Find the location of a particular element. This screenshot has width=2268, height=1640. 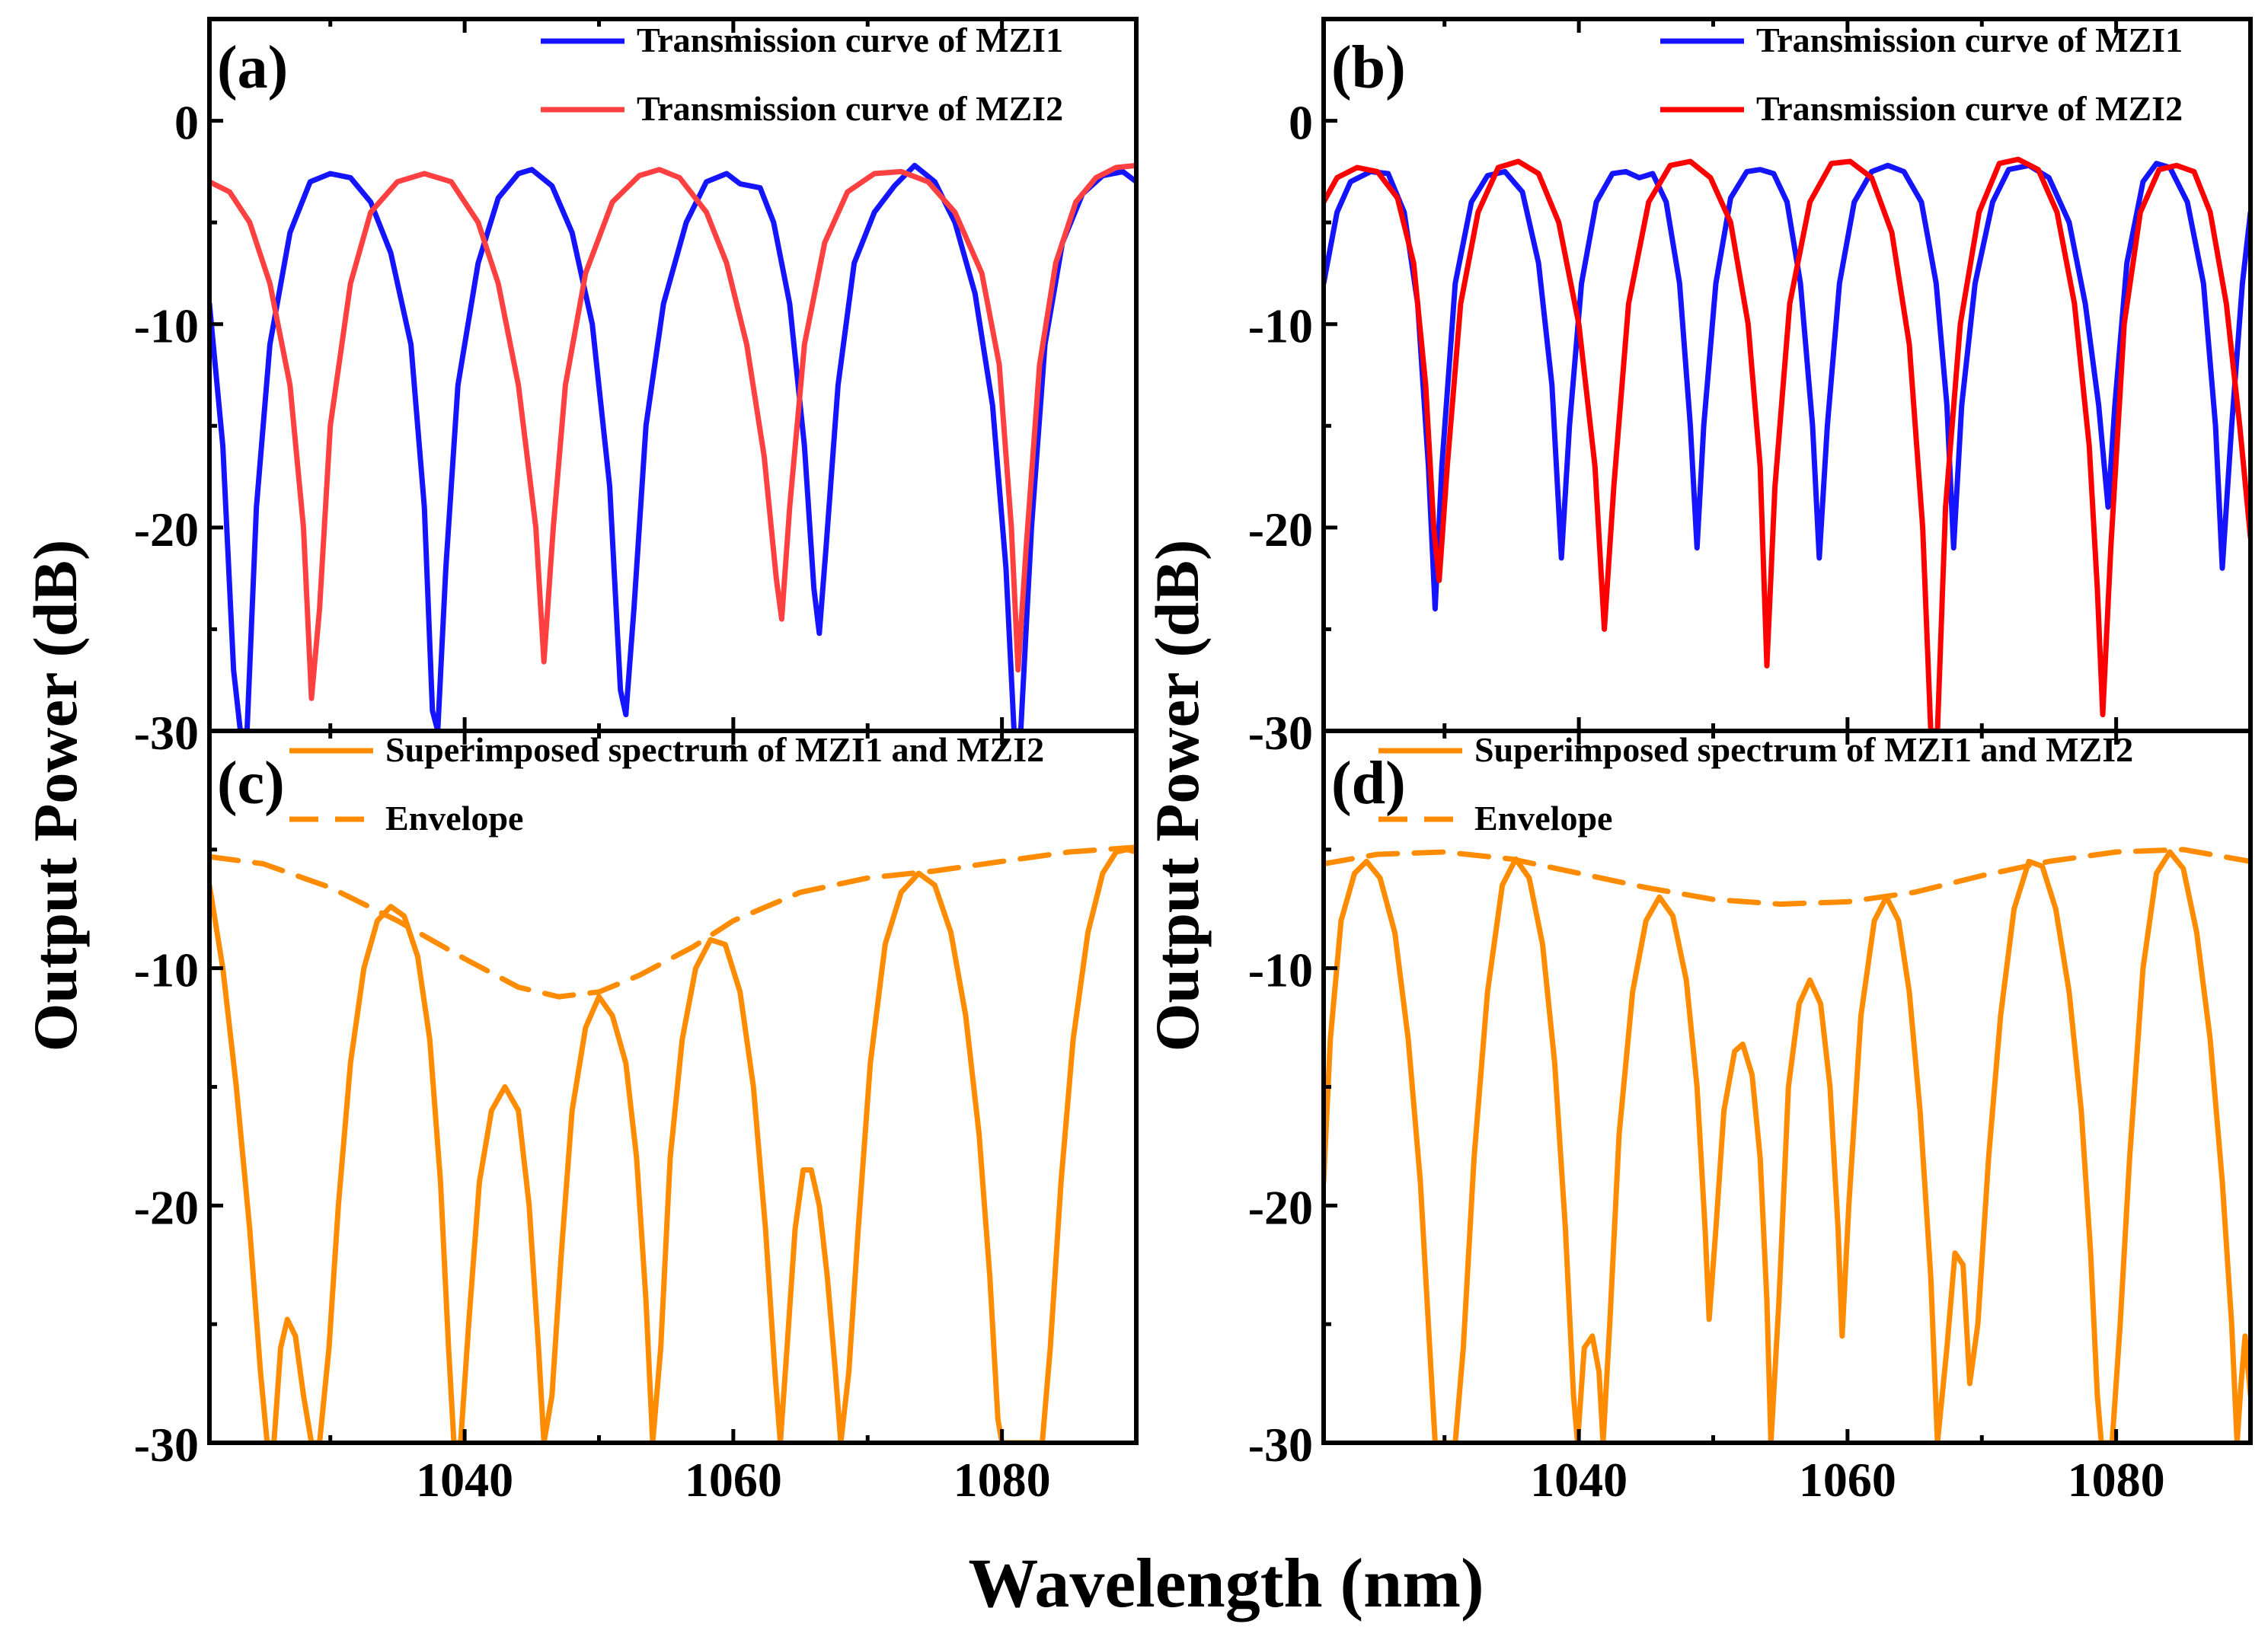

panel-label-c: (c) is located at coordinates (251, 783).